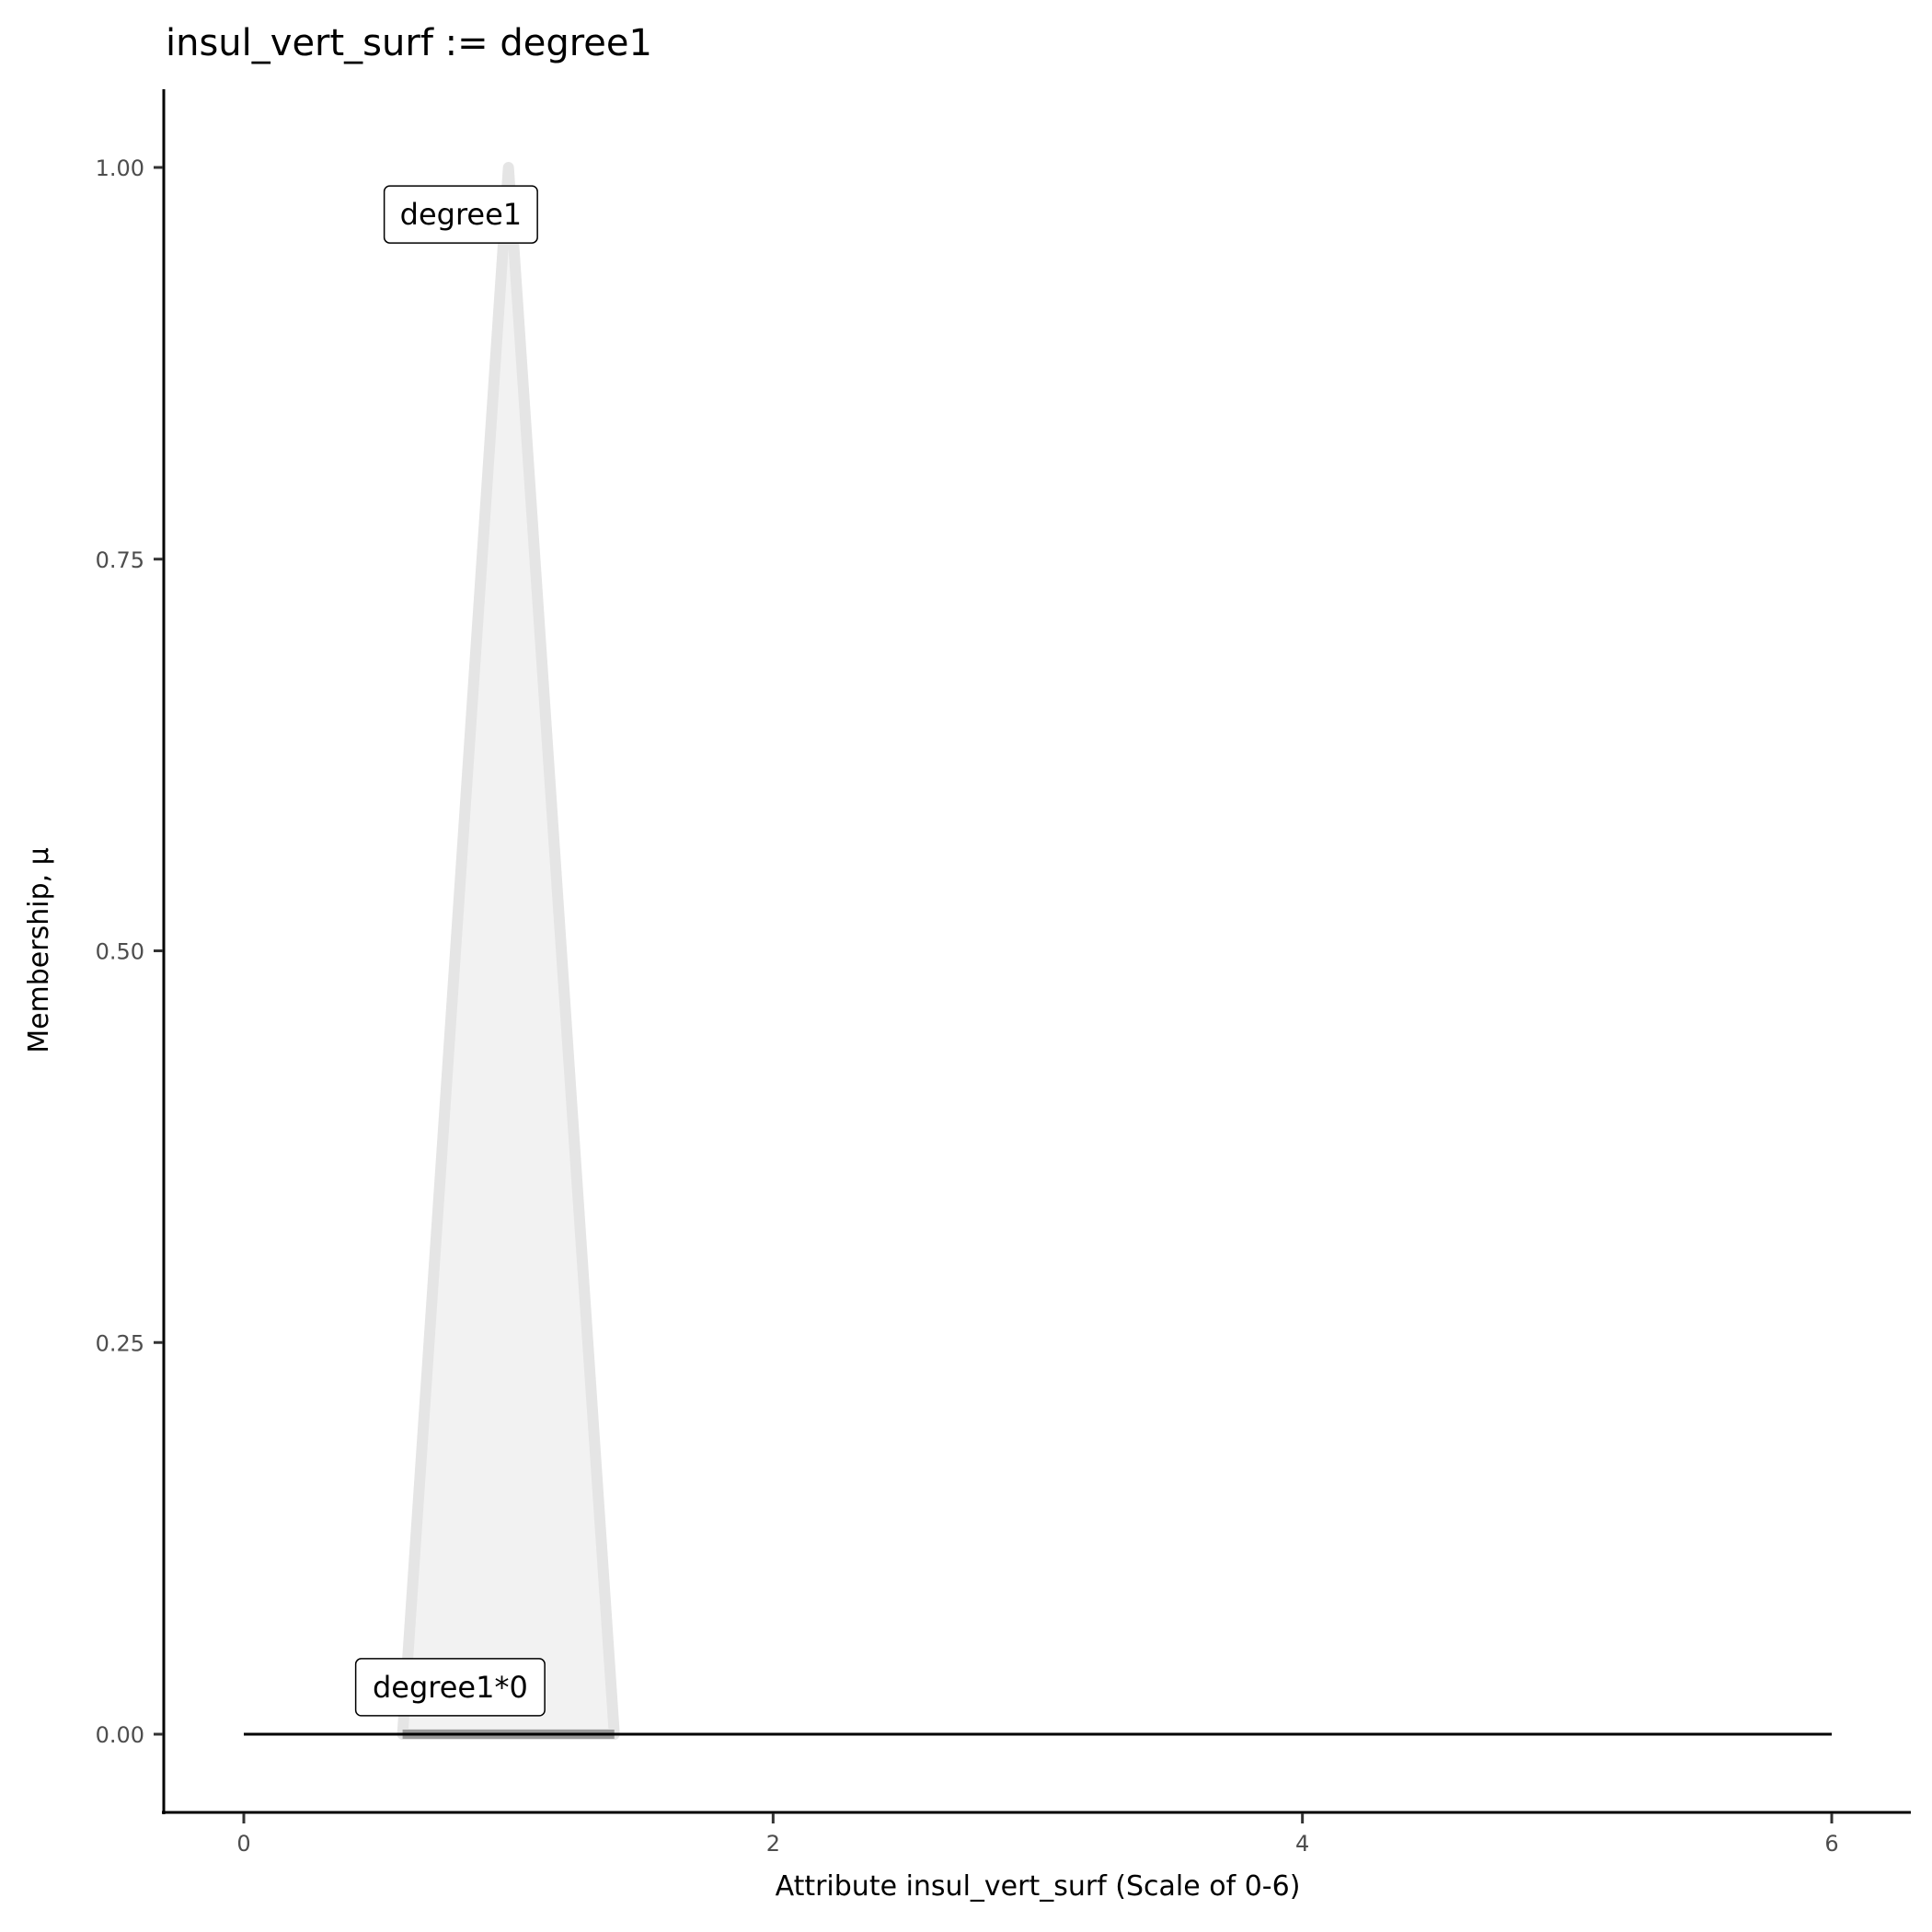 The width and height of the screenshot is (1932, 1932). I want to click on y-tick-label: 1.00, so click(120, 168).